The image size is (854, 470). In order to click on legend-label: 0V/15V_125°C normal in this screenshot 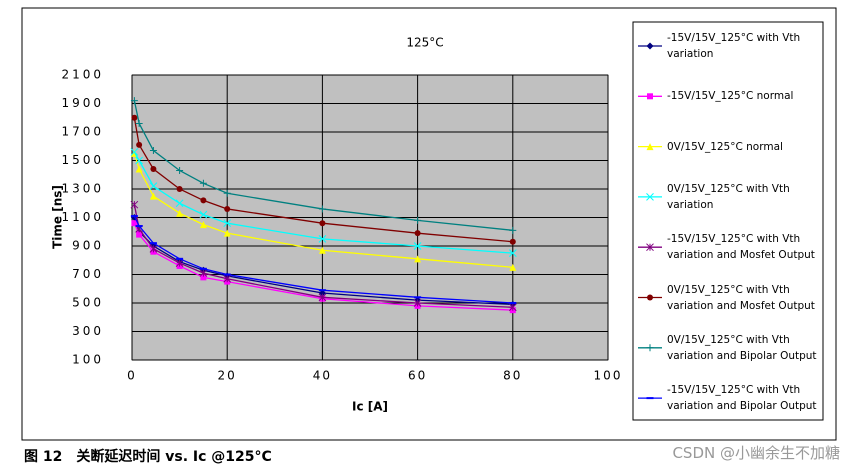, I will do `click(725, 146)`.